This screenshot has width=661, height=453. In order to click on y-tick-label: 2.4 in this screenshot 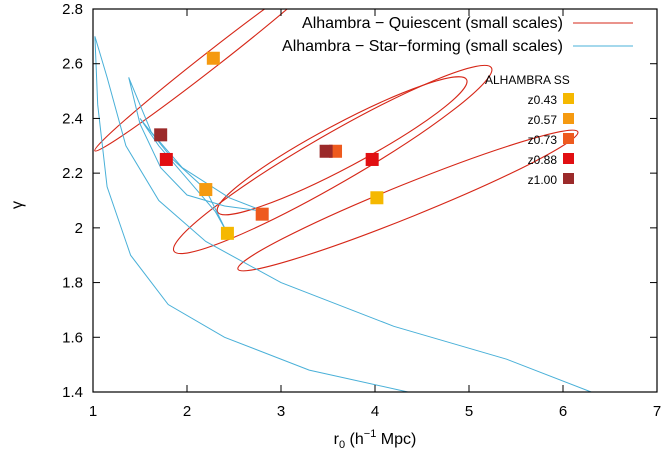, I will do `click(72, 118)`.